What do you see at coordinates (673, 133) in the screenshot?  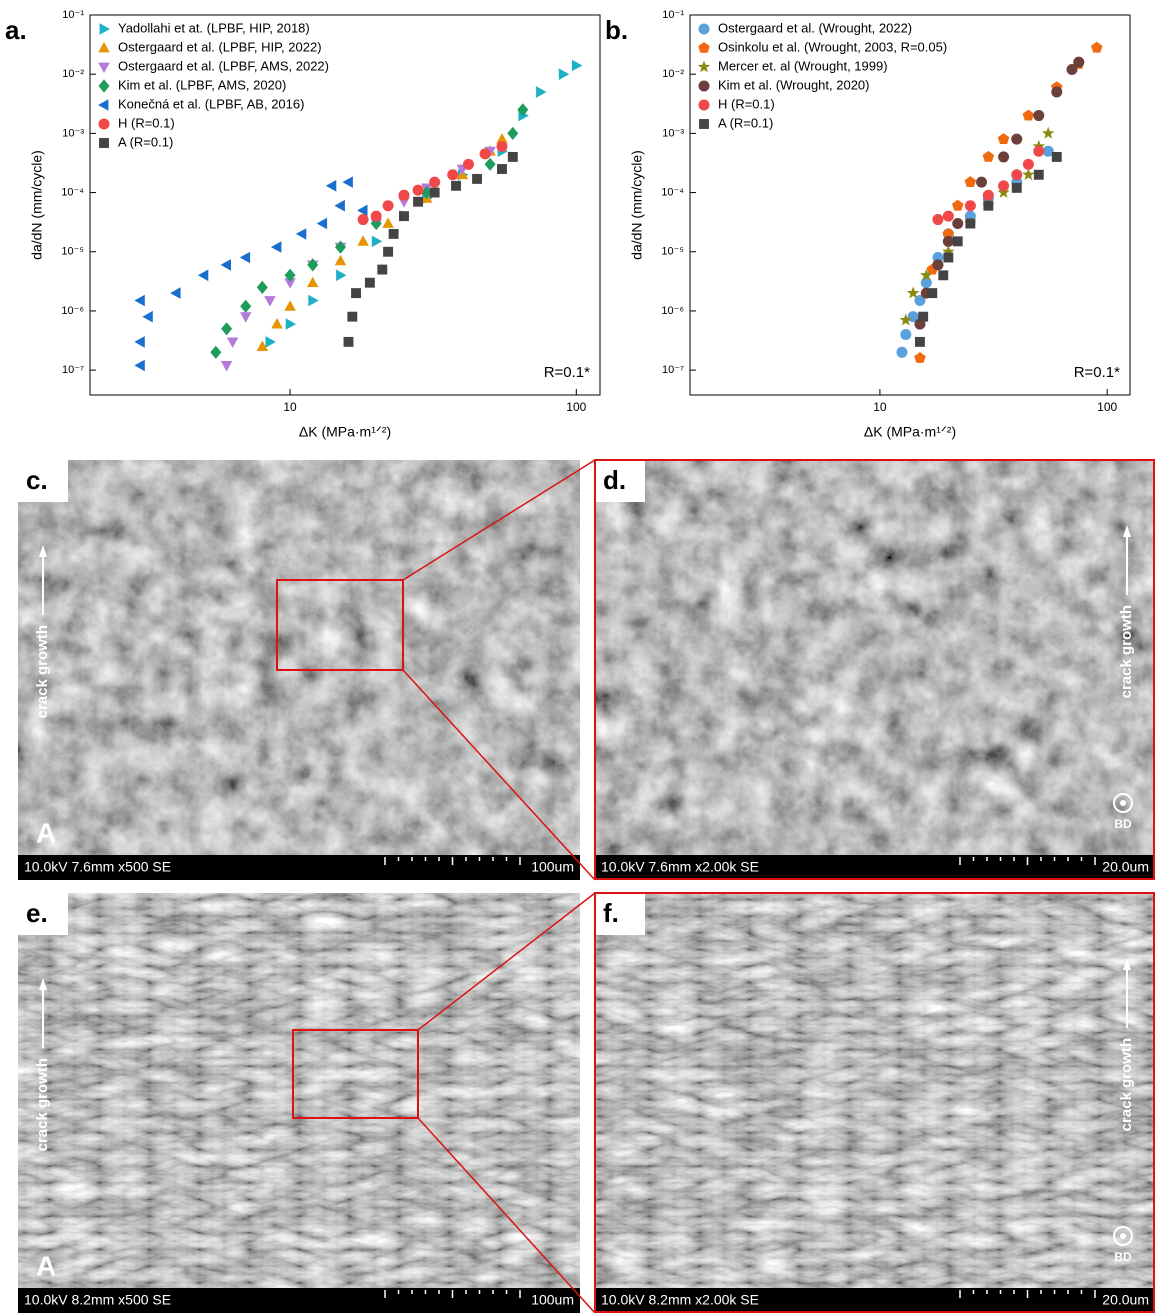 I see `y-tick-label: 10⁻³` at bounding box center [673, 133].